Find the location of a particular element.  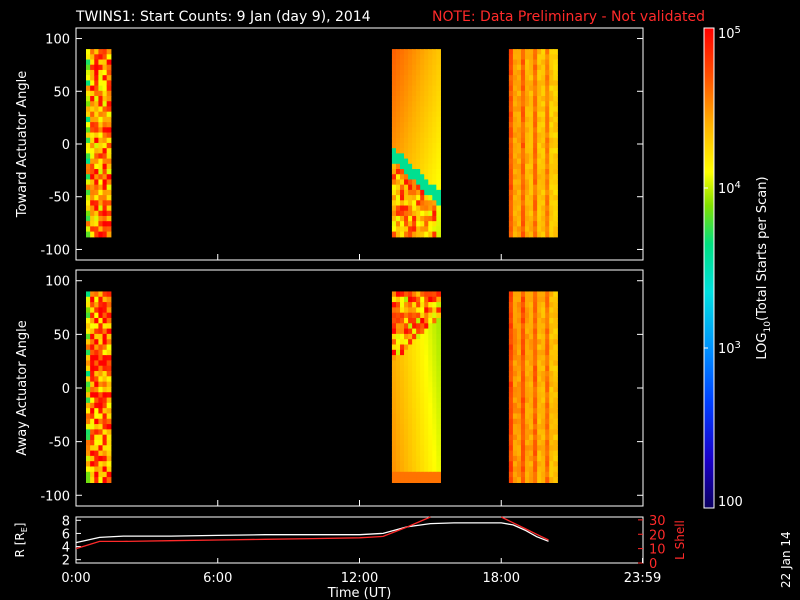

y-tick-label: 50 is located at coordinates (61, 92).